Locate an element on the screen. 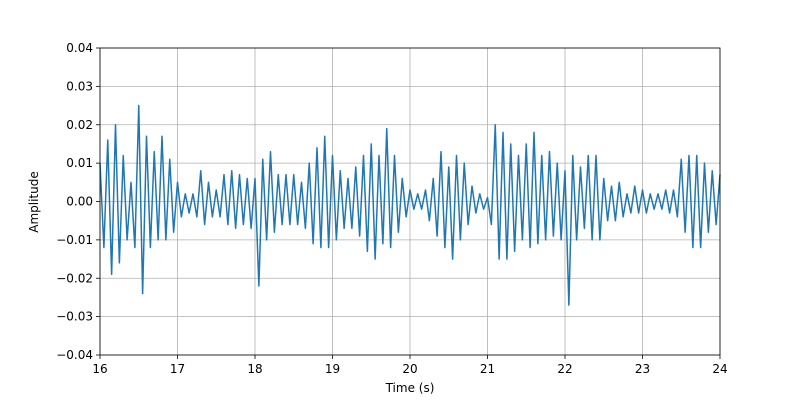  y-axis-label: Amplitude is located at coordinates (34, 202).